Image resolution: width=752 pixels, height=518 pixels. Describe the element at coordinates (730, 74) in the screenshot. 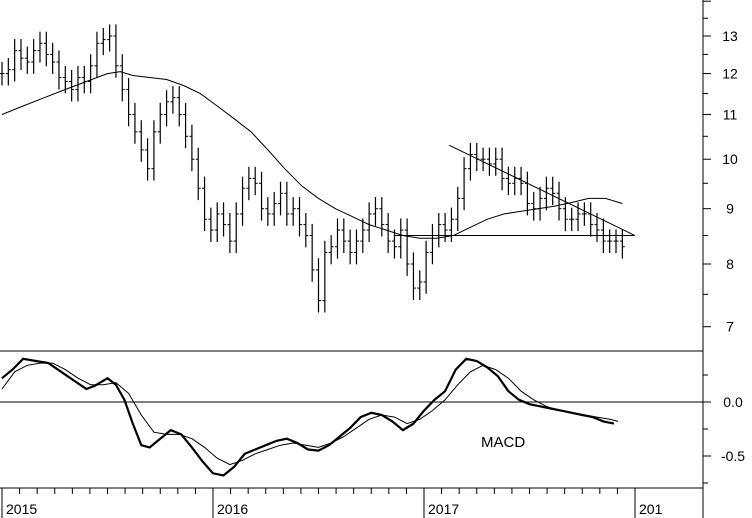

I see `price-y-tick-label: 12` at that location.